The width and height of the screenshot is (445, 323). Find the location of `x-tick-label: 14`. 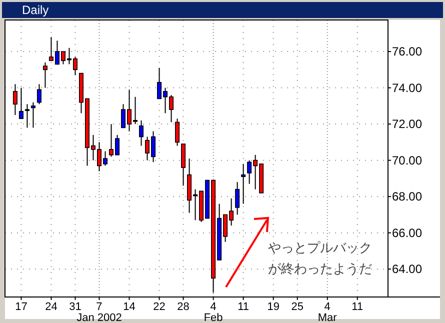

x-tick-label: 14 is located at coordinates (129, 307).